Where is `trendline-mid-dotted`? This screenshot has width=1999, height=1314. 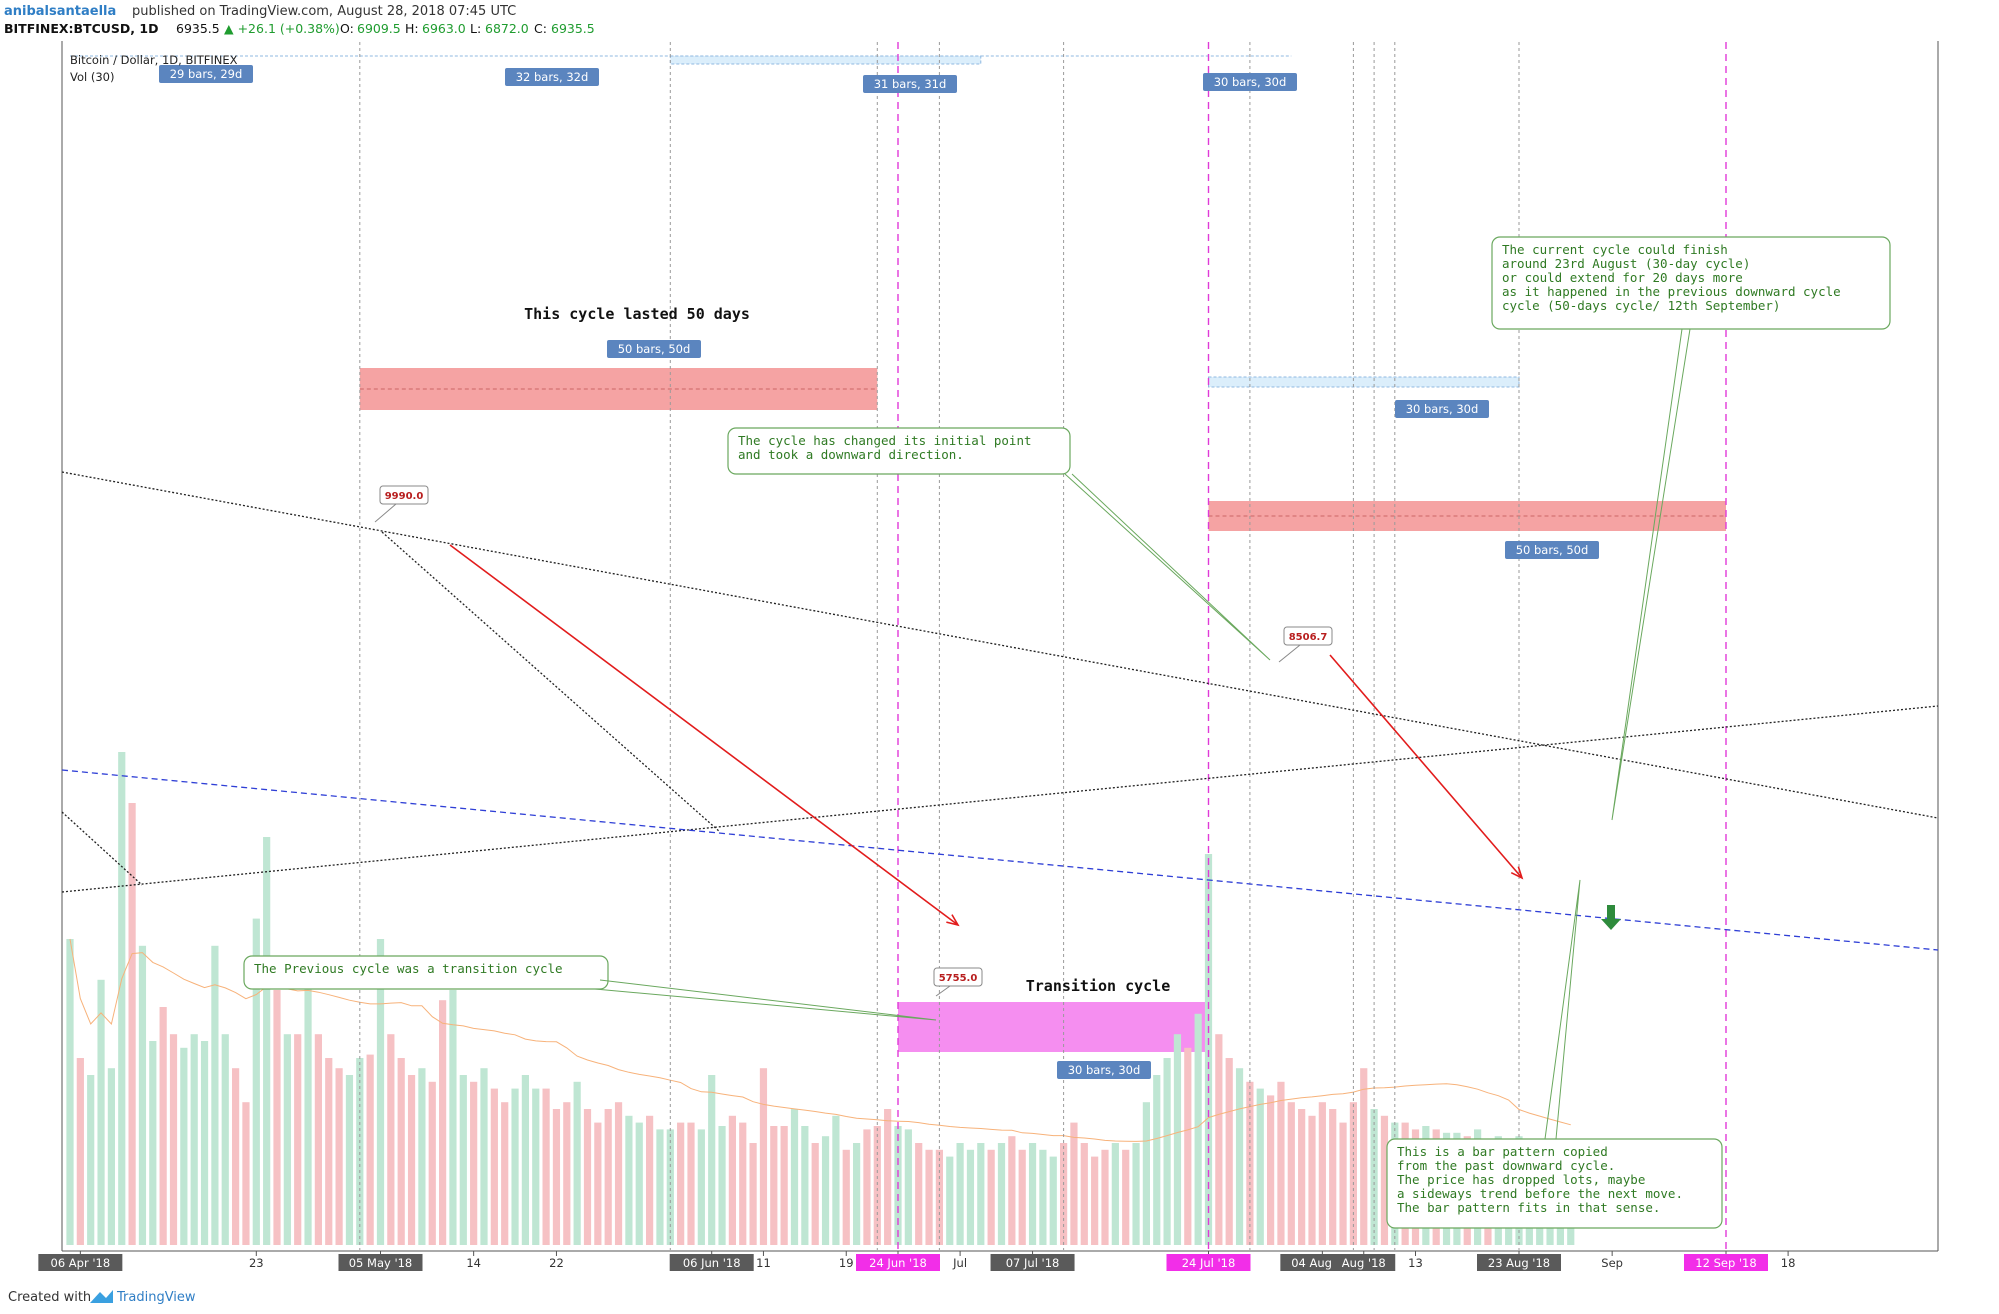
trendline-mid-dotted is located at coordinates (551, 682).